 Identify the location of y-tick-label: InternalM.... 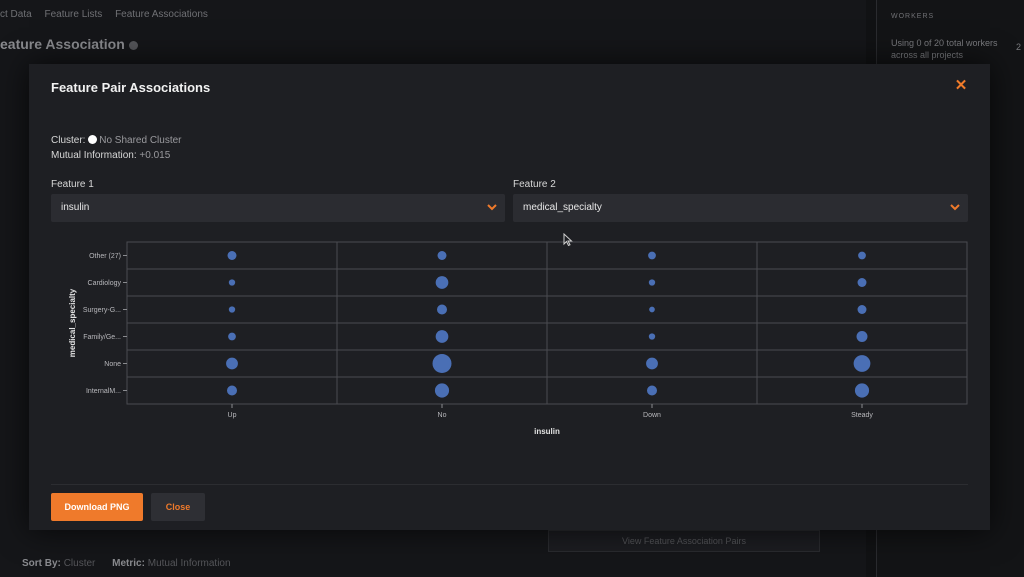
(103, 391).